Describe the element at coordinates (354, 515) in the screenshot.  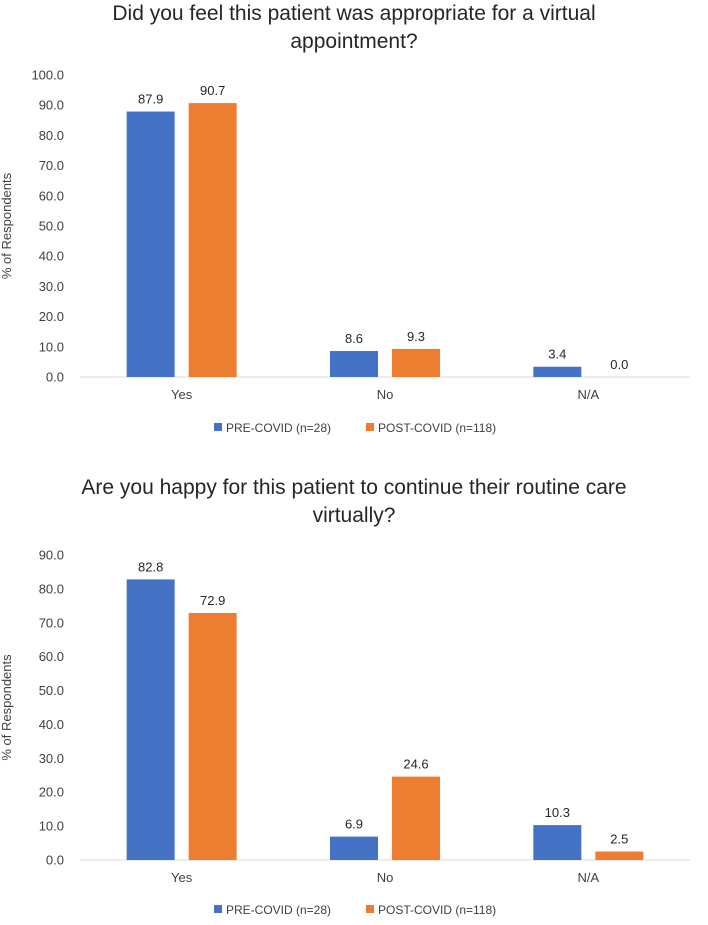
I see `chart-title-line-2: virtually?` at that location.